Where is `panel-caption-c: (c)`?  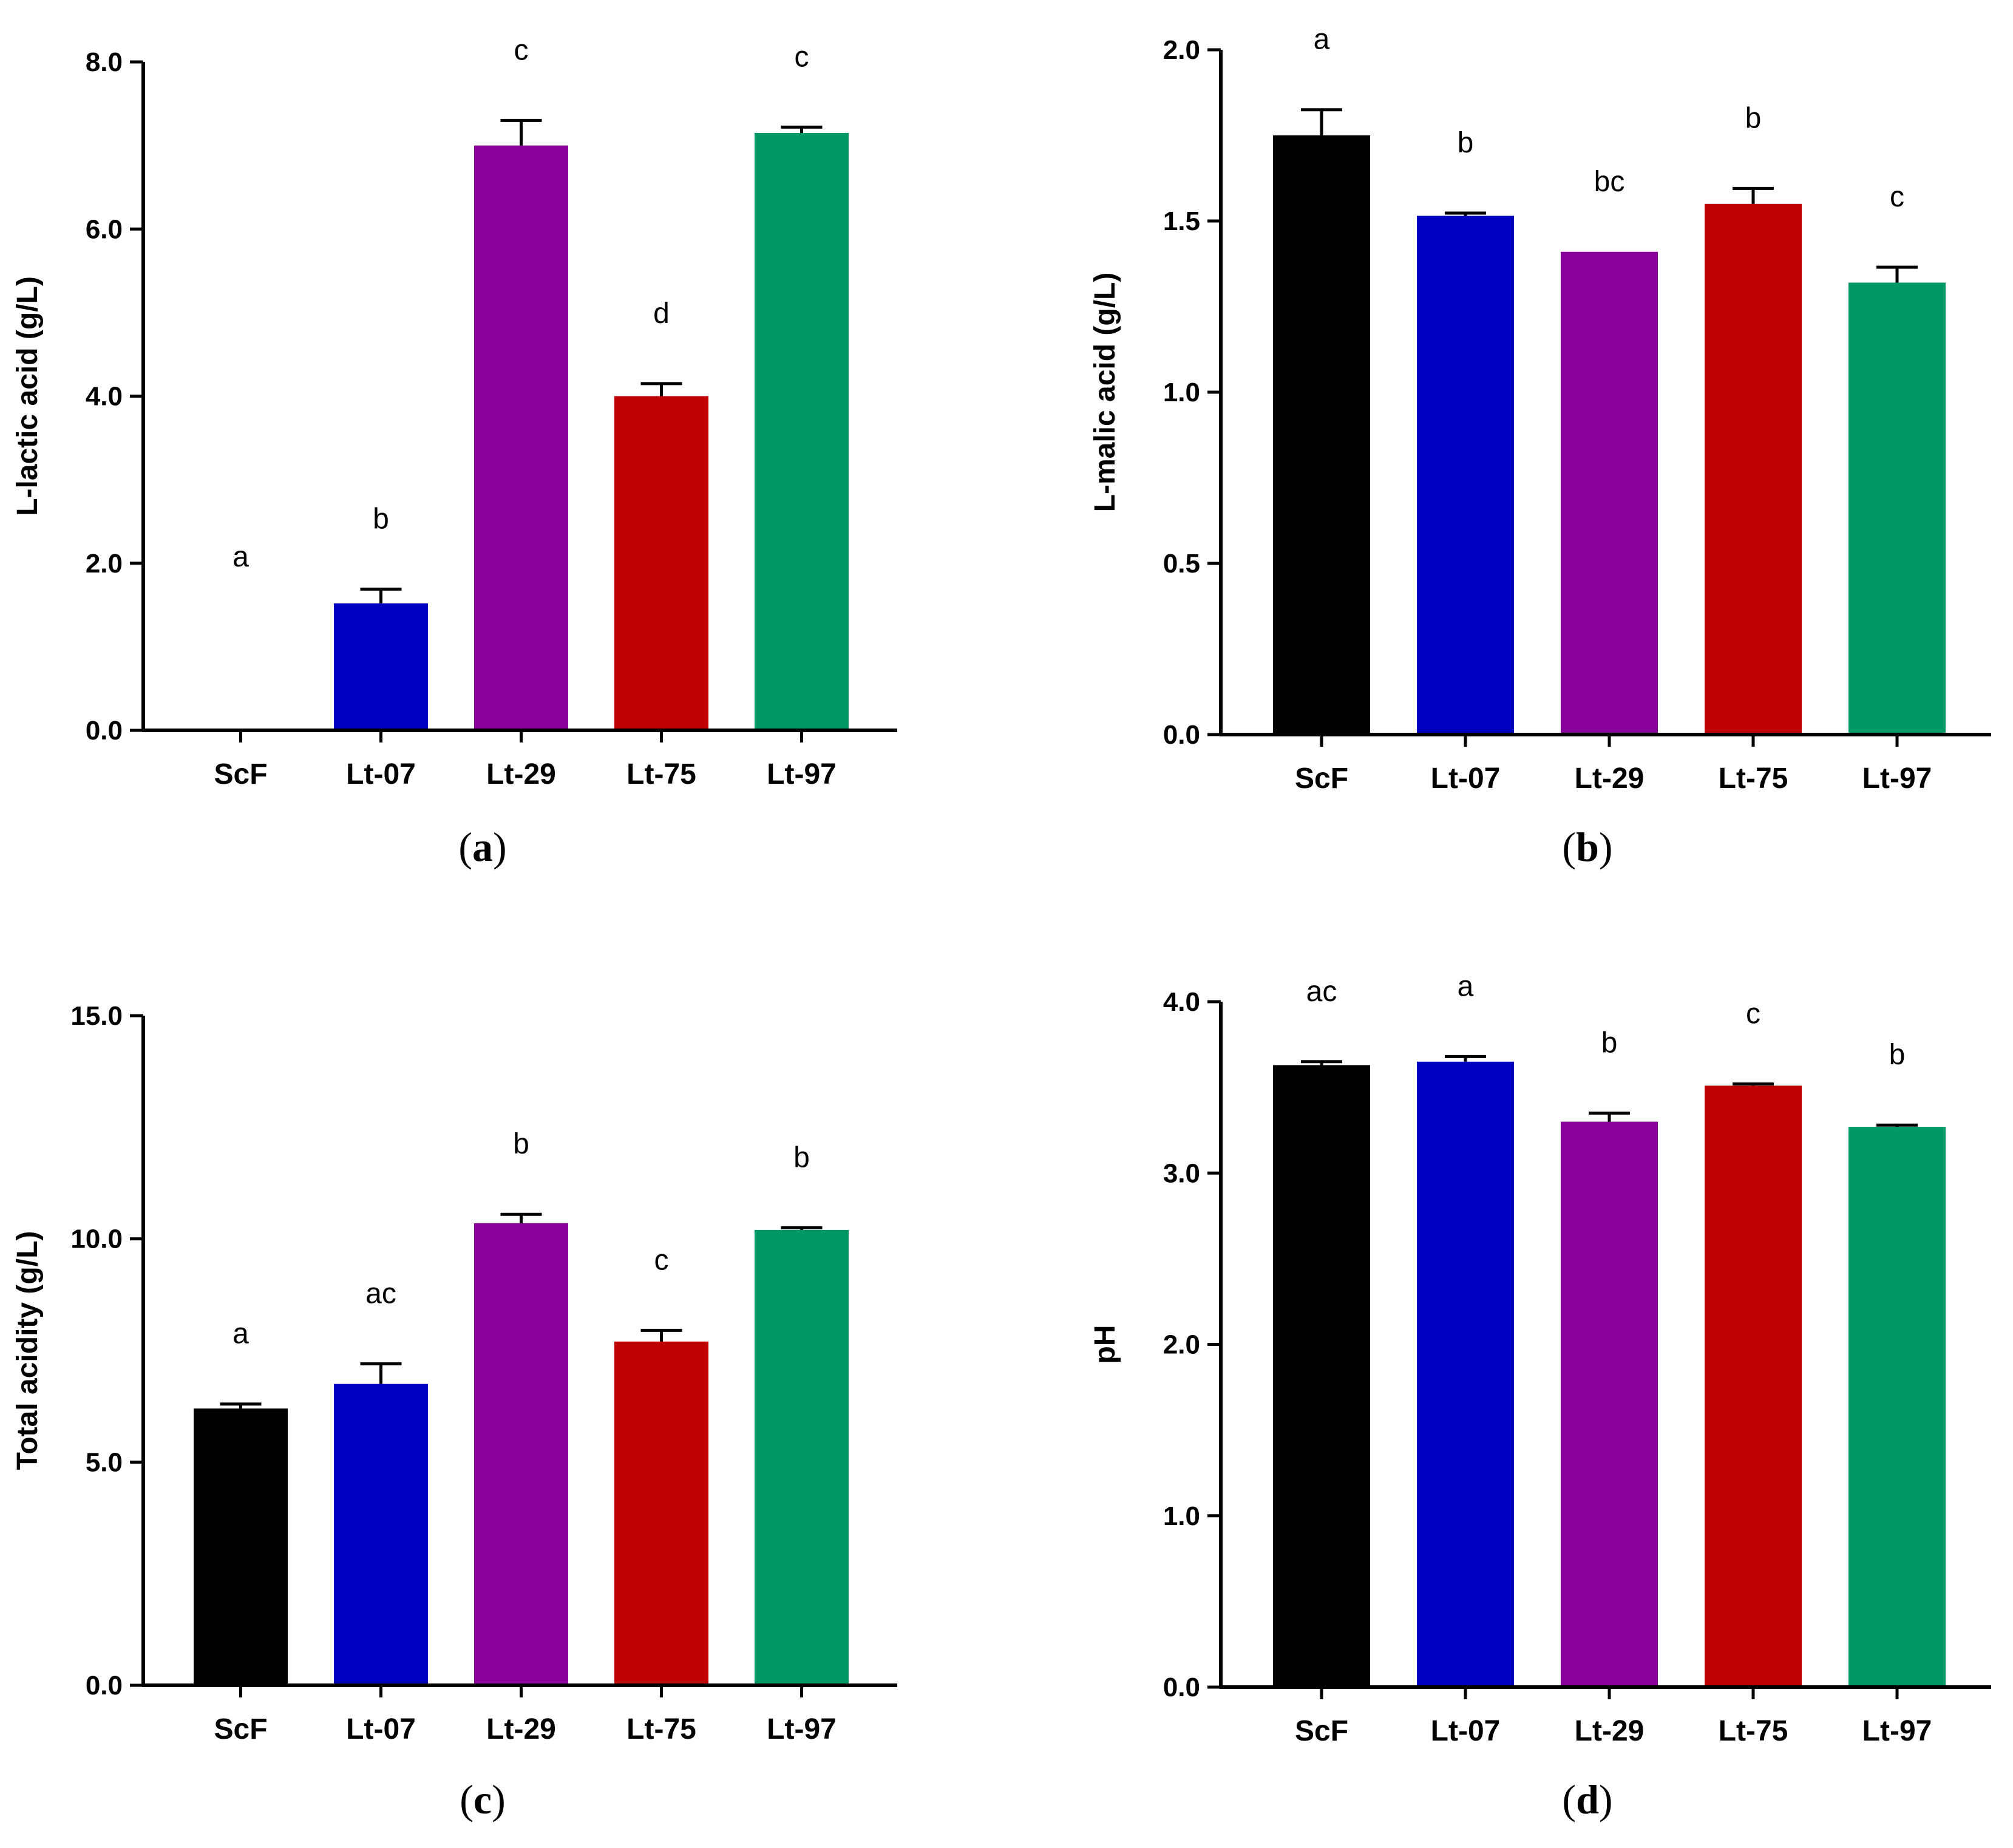 panel-caption-c: (c) is located at coordinates (483, 1799).